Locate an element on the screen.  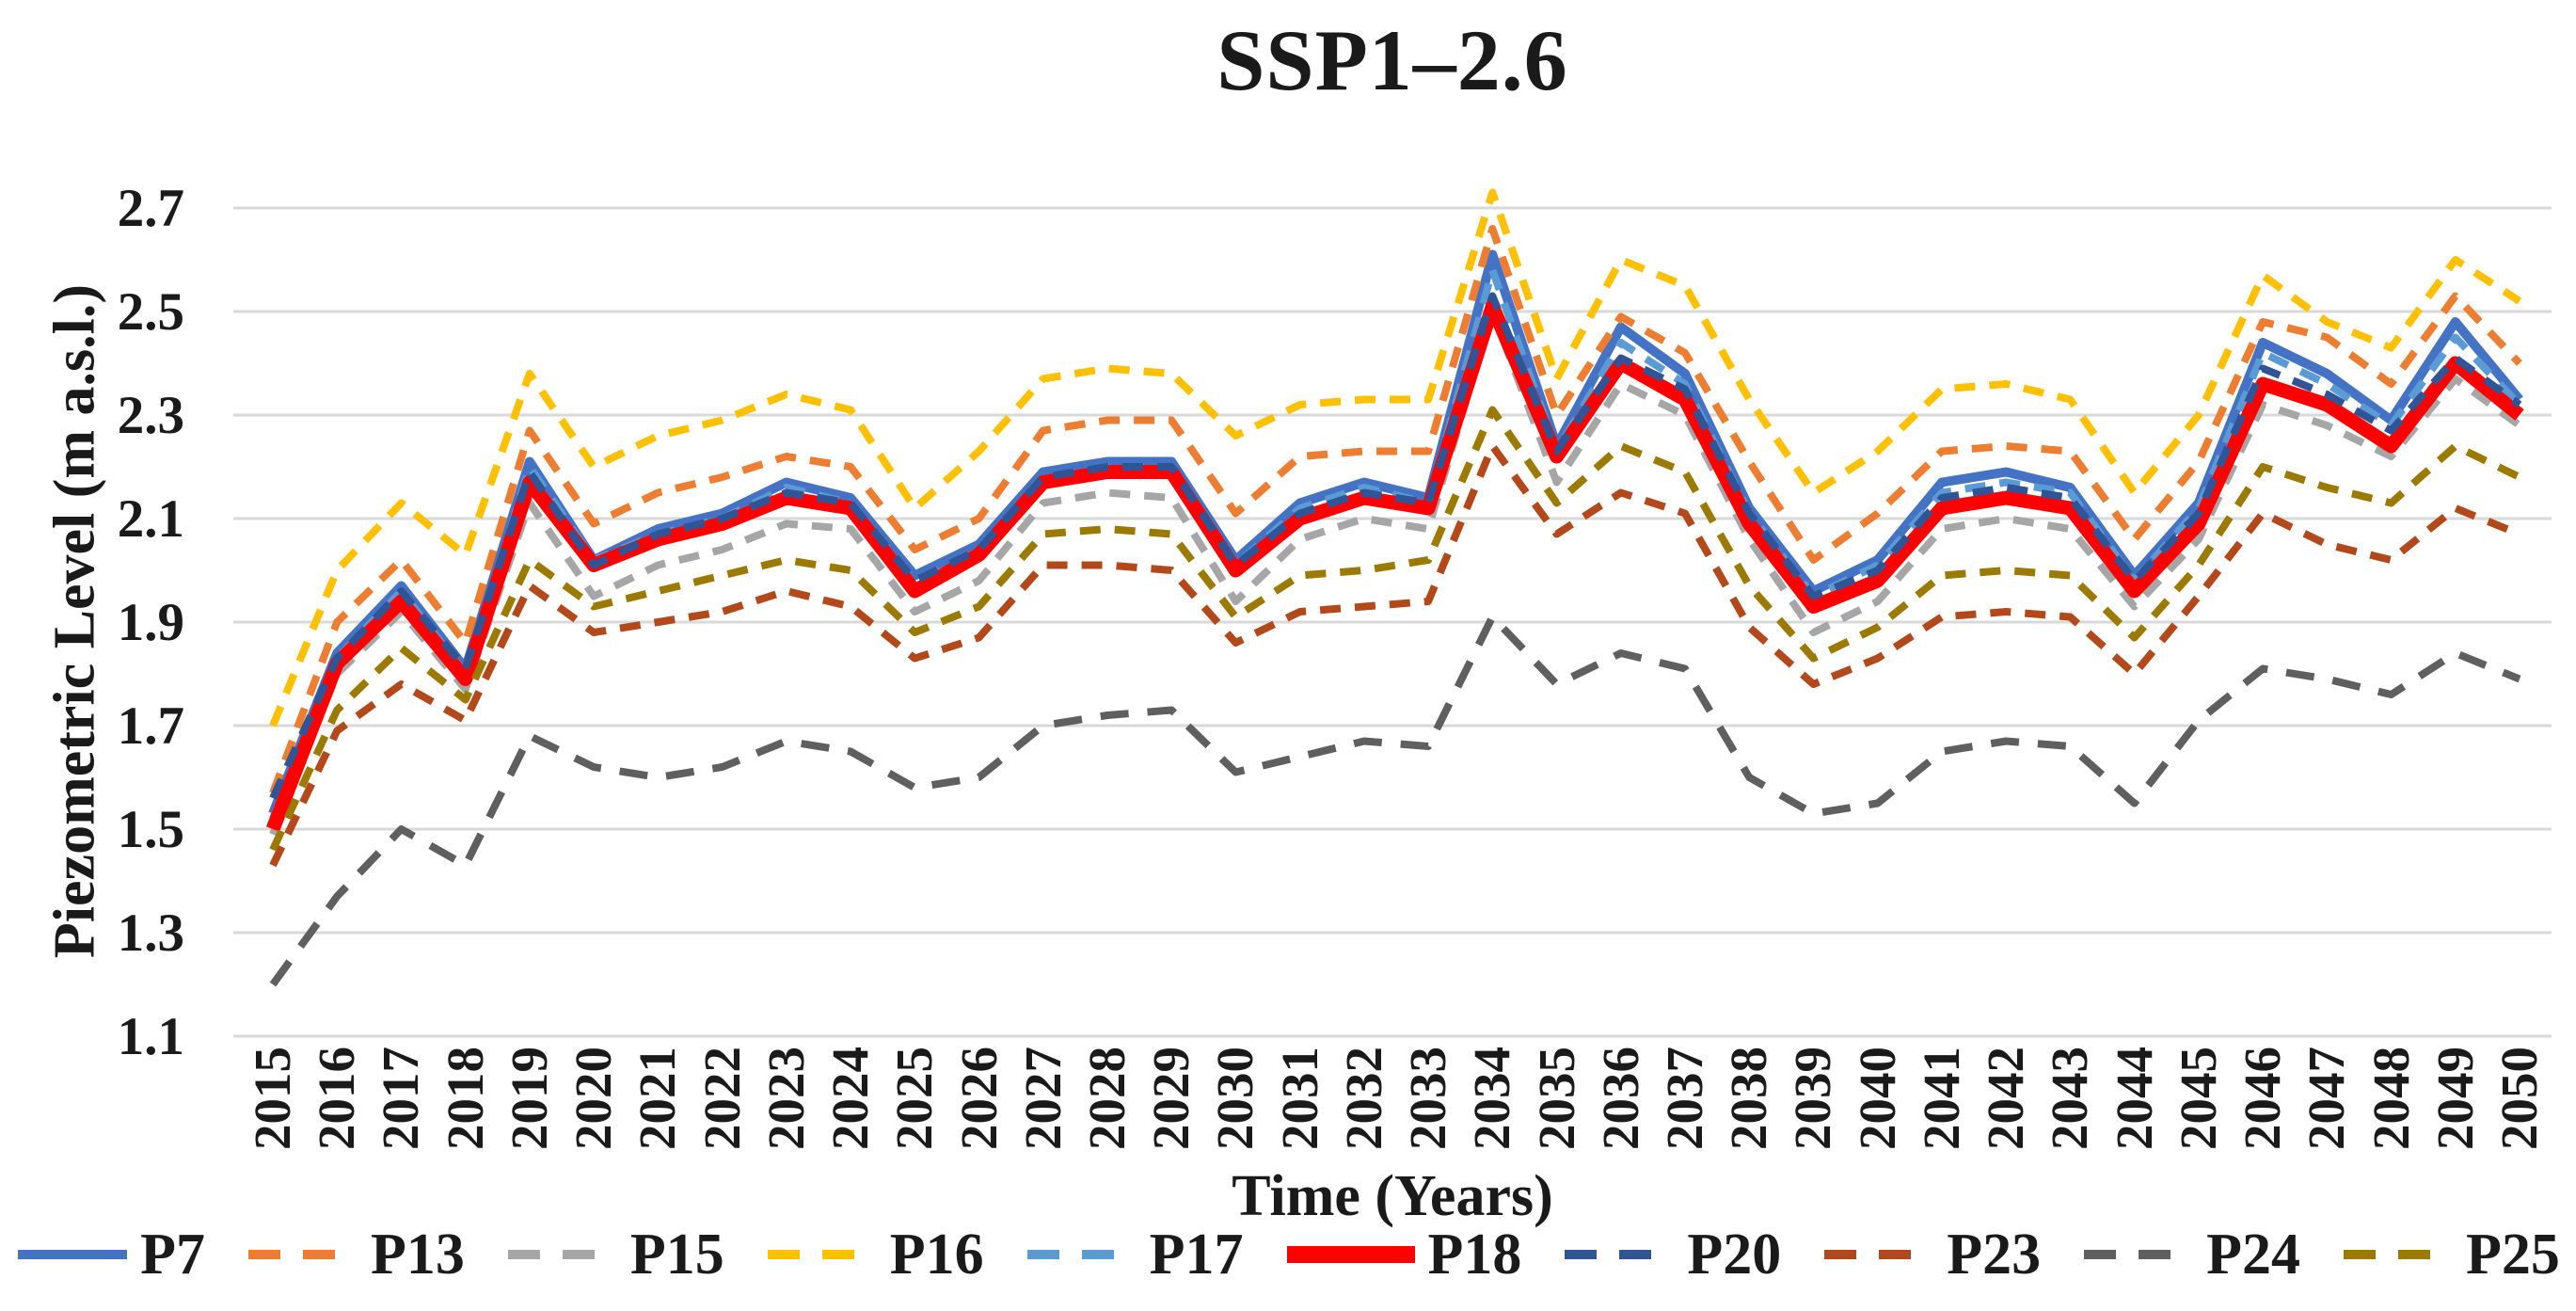
legend-label: P7 is located at coordinates (172, 1255).